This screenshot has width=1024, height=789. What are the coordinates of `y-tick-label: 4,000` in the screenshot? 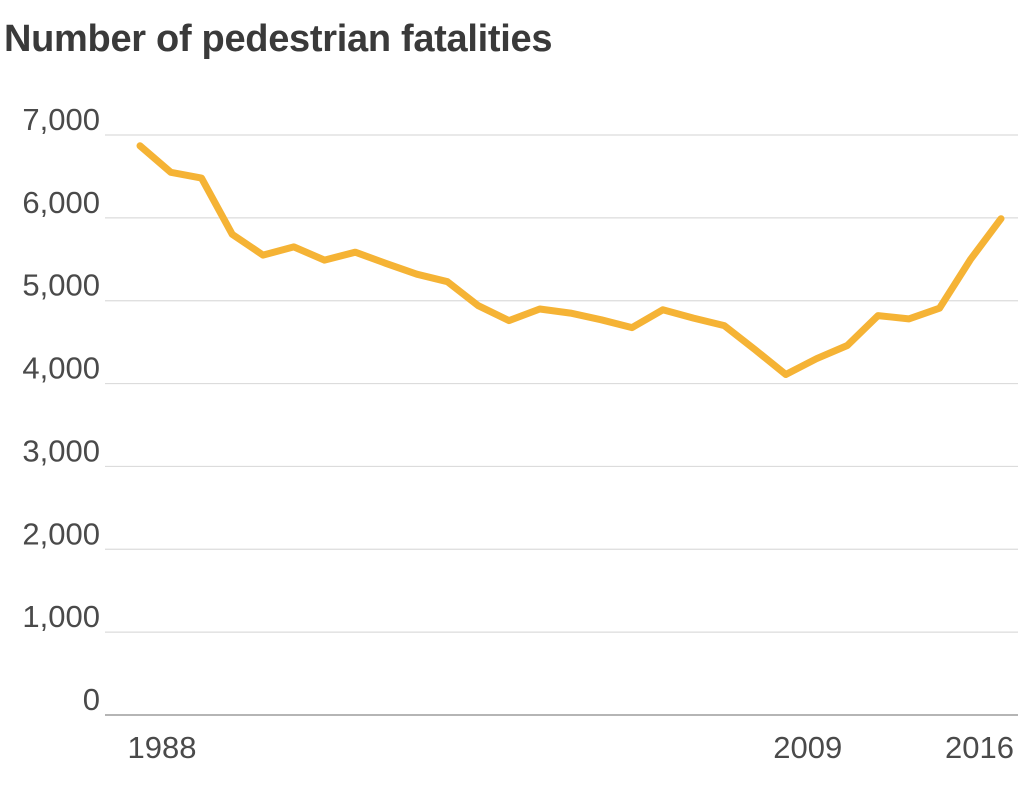 It's located at (61, 368).